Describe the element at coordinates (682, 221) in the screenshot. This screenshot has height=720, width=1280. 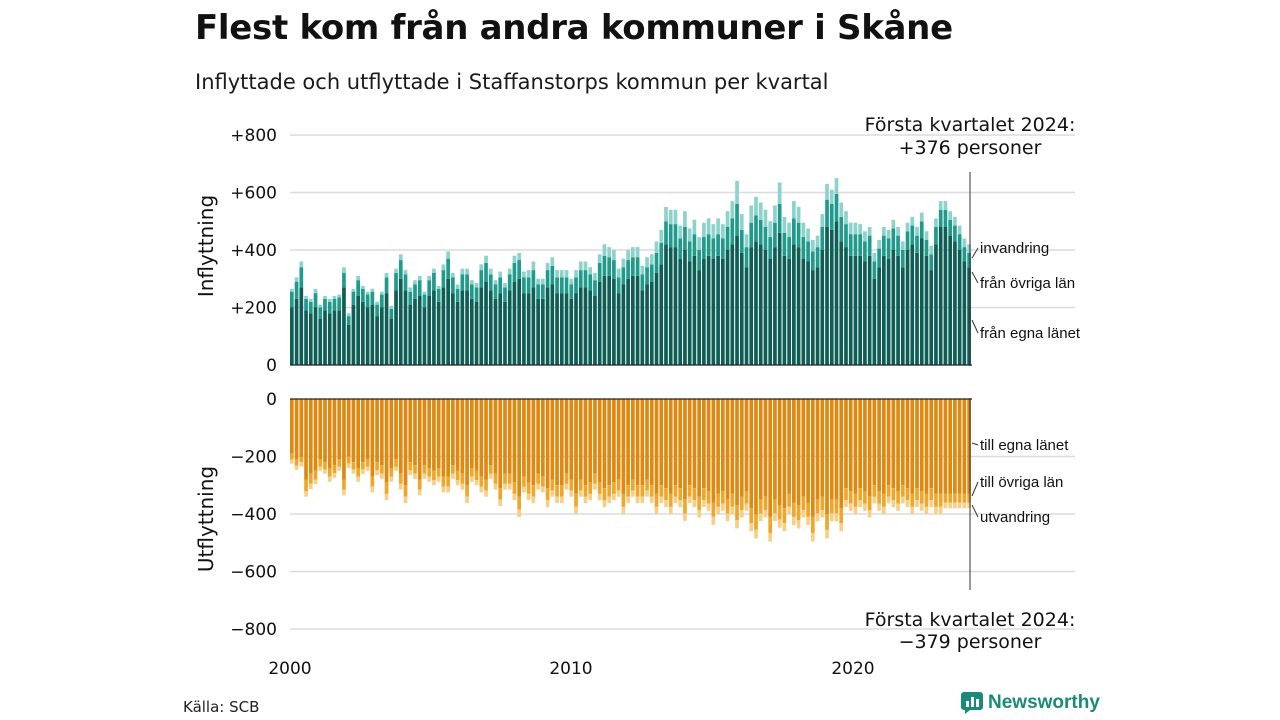
I see `inflyttning-gridlines` at that location.